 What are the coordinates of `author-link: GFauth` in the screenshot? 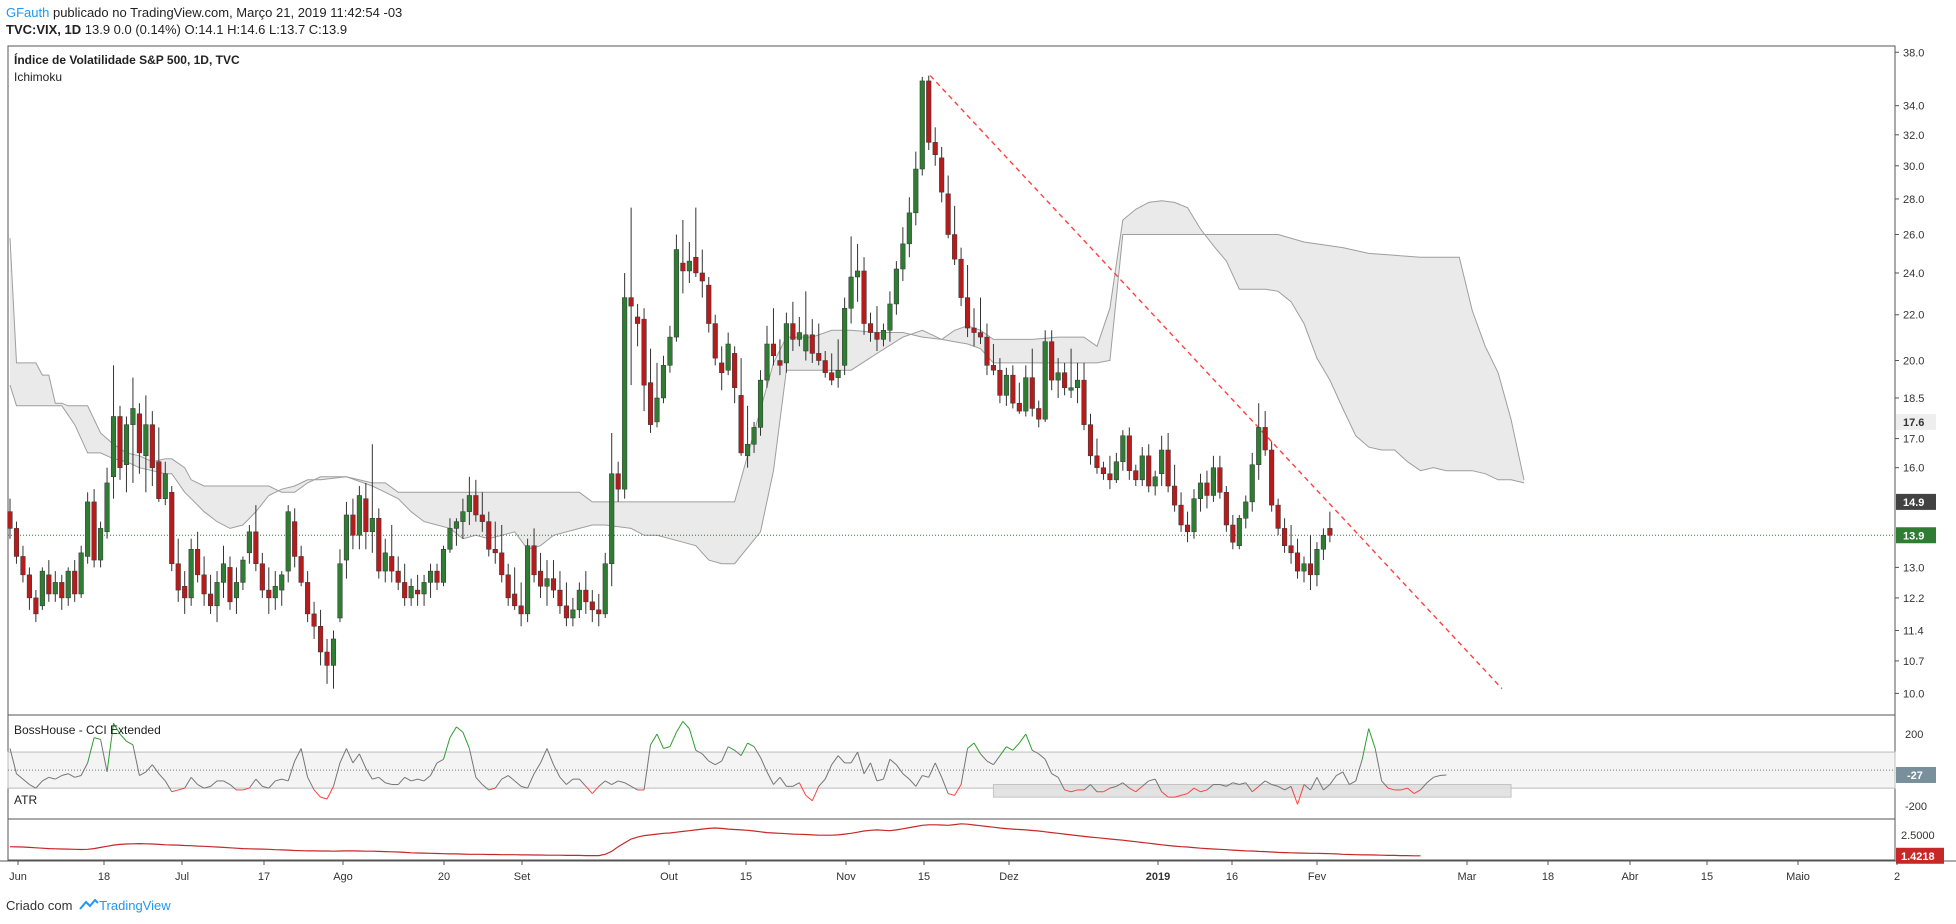 It's located at (28, 12).